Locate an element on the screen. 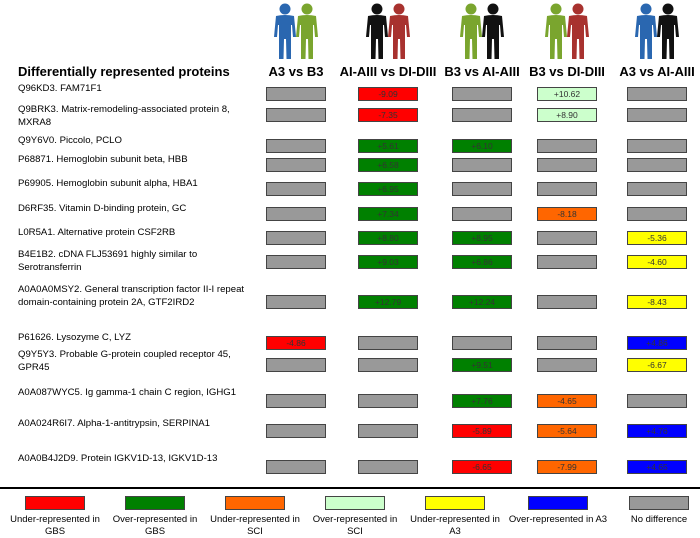 The height and width of the screenshot is (538, 700). fold-change-cell: +6.86 is located at coordinates (482, 262).